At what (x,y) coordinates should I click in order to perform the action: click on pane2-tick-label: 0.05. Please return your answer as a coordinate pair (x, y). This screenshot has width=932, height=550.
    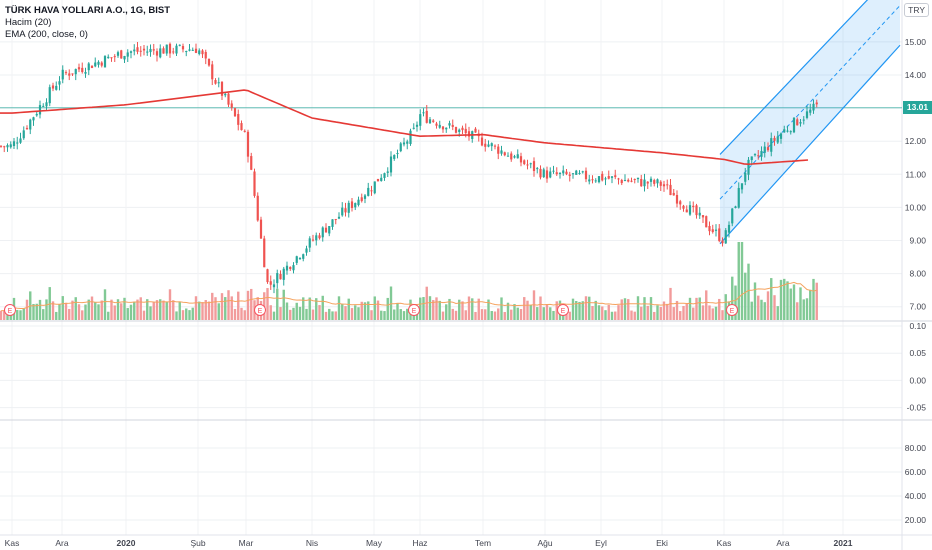
    Looking at the image, I should click on (917, 353).